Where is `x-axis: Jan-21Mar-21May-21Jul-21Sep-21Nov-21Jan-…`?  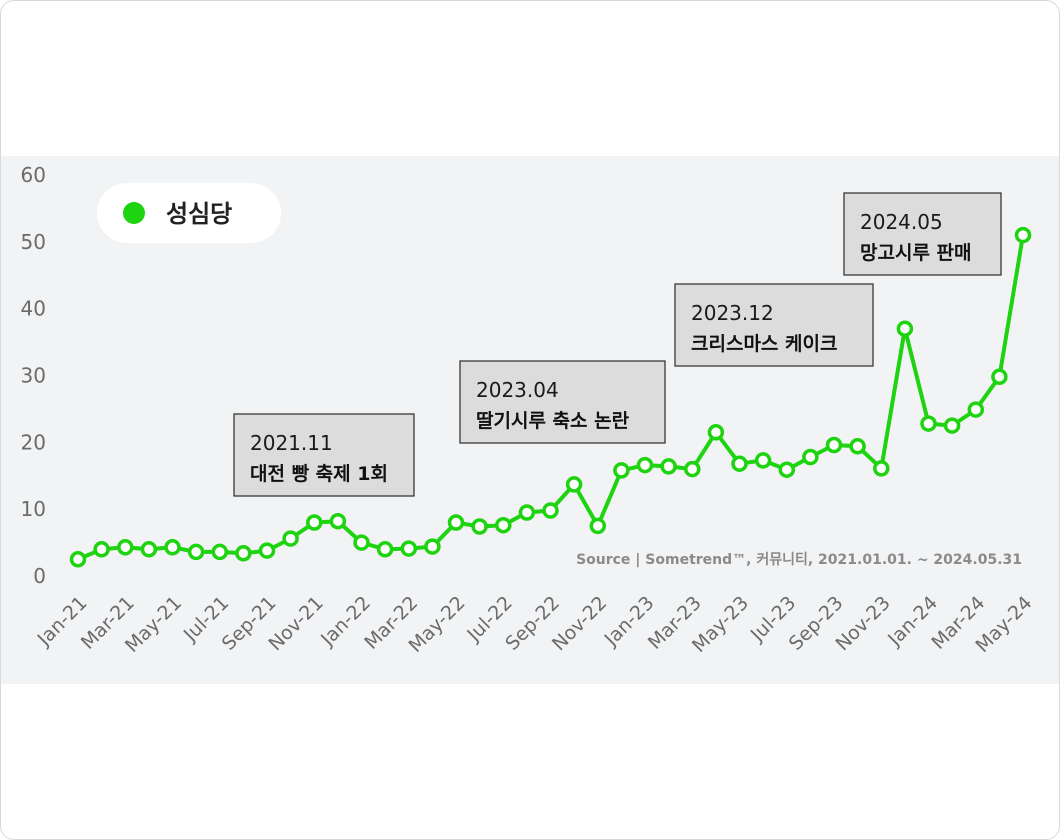
x-axis: Jan-21Mar-21May-21Jul-21Sep-21Nov-21Jan-… is located at coordinates (535, 624).